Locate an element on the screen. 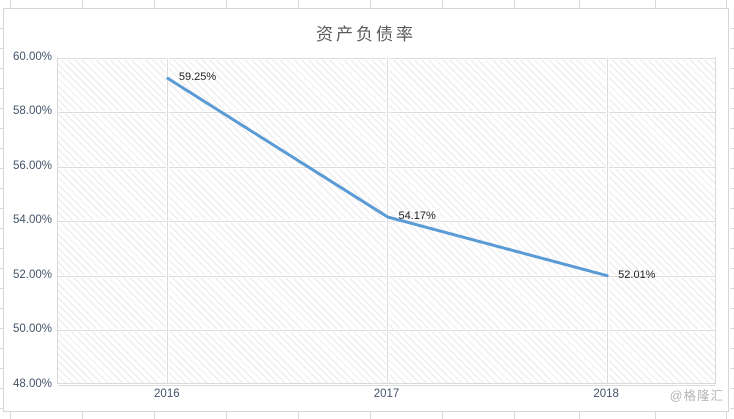  y-axis-tick-label: 60.00% is located at coordinates (32, 56).